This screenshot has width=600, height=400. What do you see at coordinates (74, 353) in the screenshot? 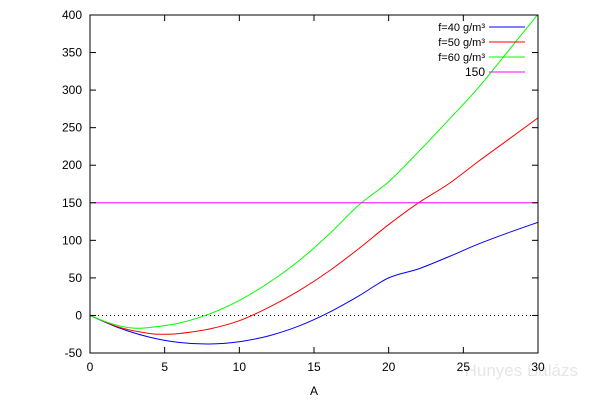
I see `y-tick-label: -50` at bounding box center [74, 353].